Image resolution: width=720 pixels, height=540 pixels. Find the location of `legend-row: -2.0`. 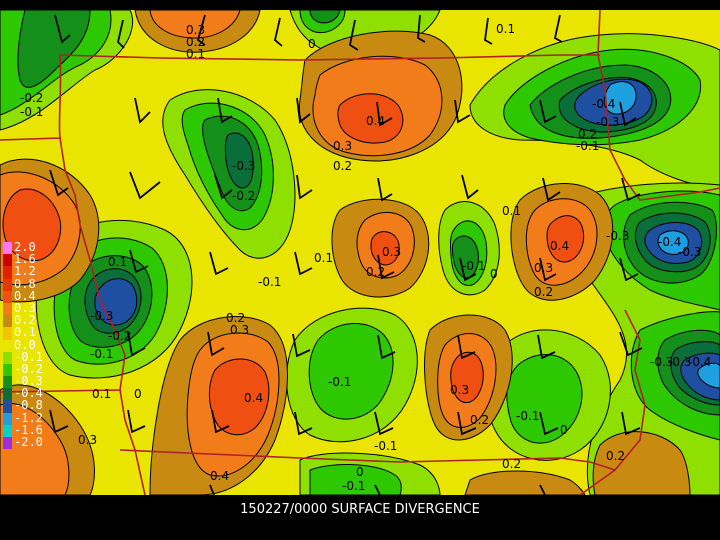

legend-row: -2.0 is located at coordinates (23, 442).